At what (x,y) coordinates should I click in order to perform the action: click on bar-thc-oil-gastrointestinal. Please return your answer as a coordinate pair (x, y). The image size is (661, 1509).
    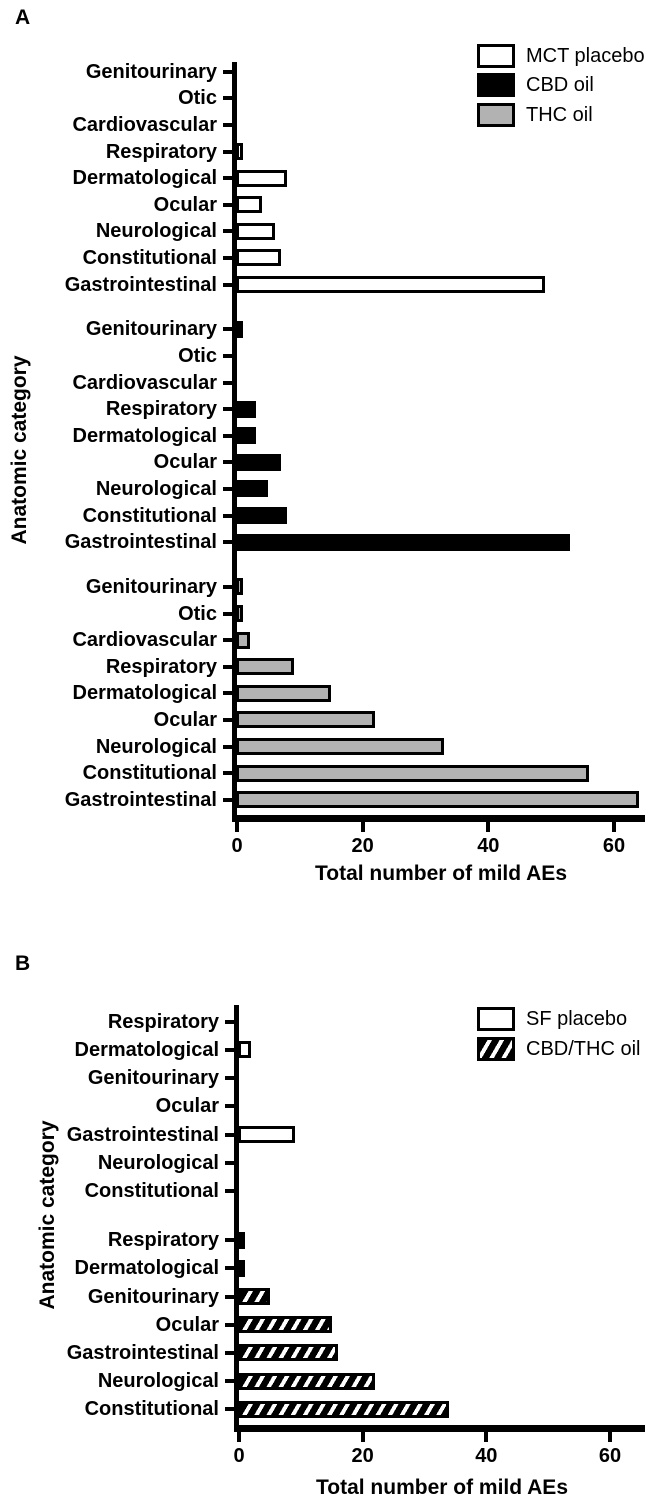
    Looking at the image, I should click on (438, 800).